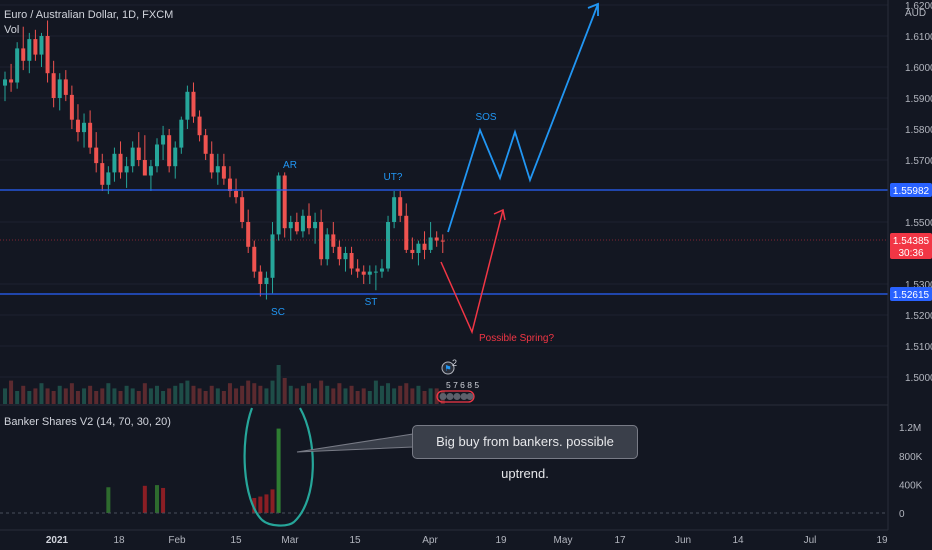 This screenshot has width=932, height=550. Describe the element at coordinates (902, 514) in the screenshot. I see `indicator-tick: 0` at that location.